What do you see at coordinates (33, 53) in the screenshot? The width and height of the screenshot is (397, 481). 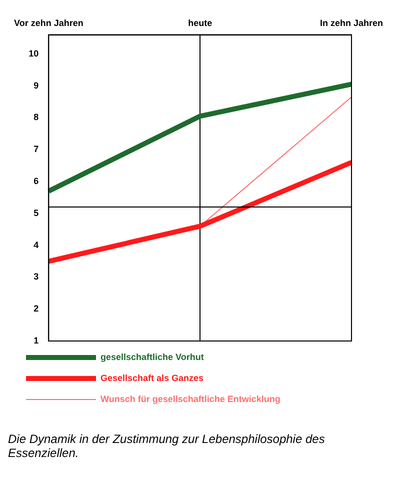 I see `y-tick-label: 10` at bounding box center [33, 53].